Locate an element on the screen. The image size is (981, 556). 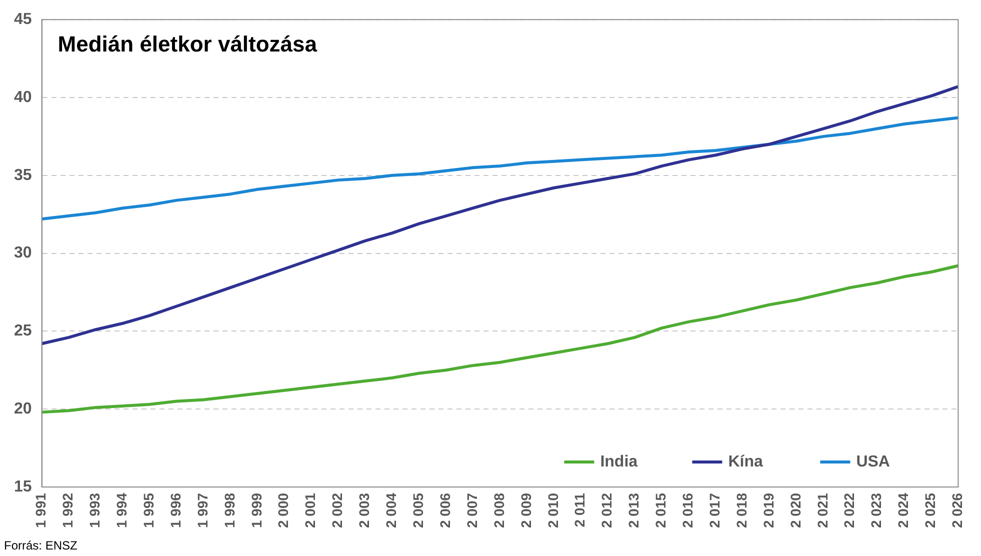
y-tick-label: 15 is located at coordinates (23, 487).